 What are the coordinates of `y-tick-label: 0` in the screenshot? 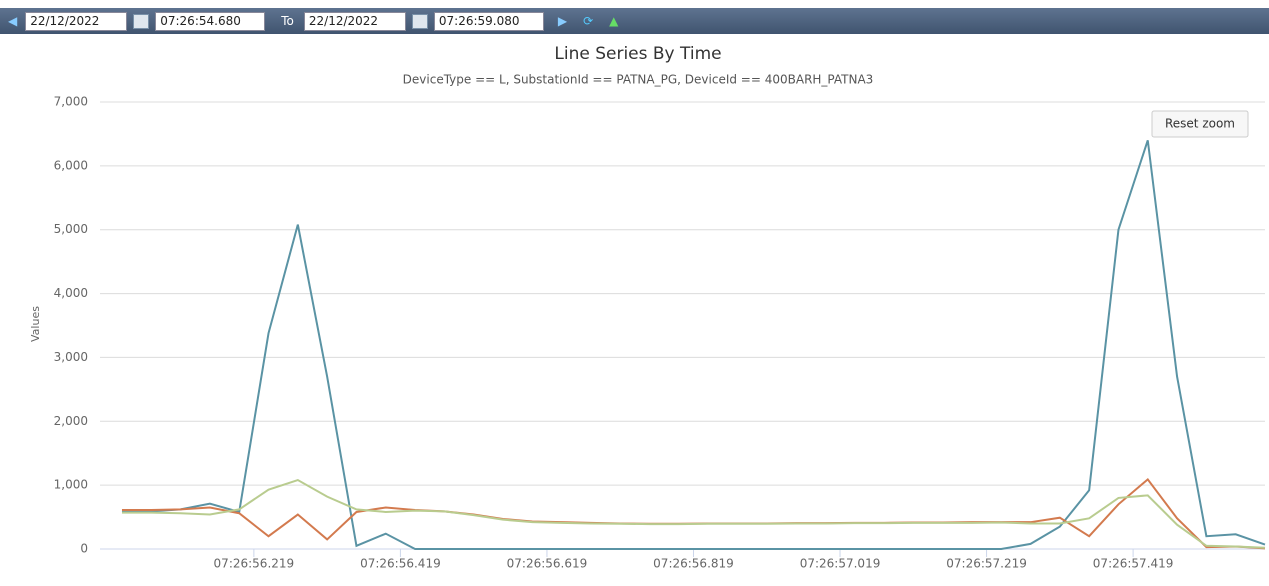 It's located at (84, 549).